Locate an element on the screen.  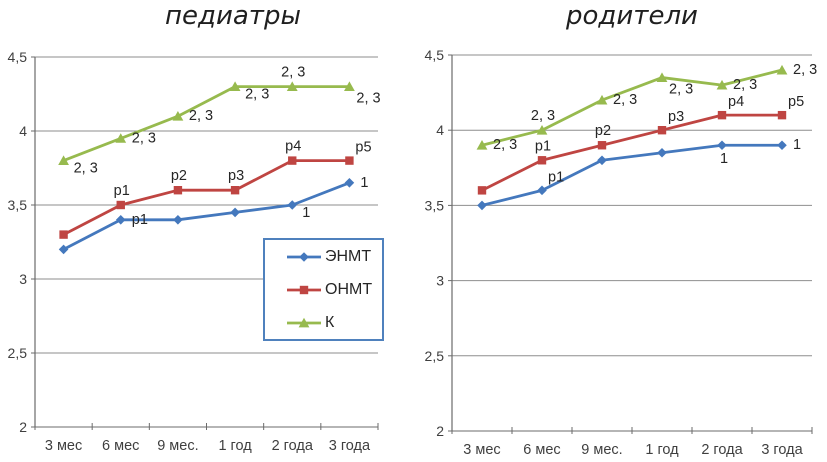
y-tick-label: 3 is located at coordinates (23, 279).